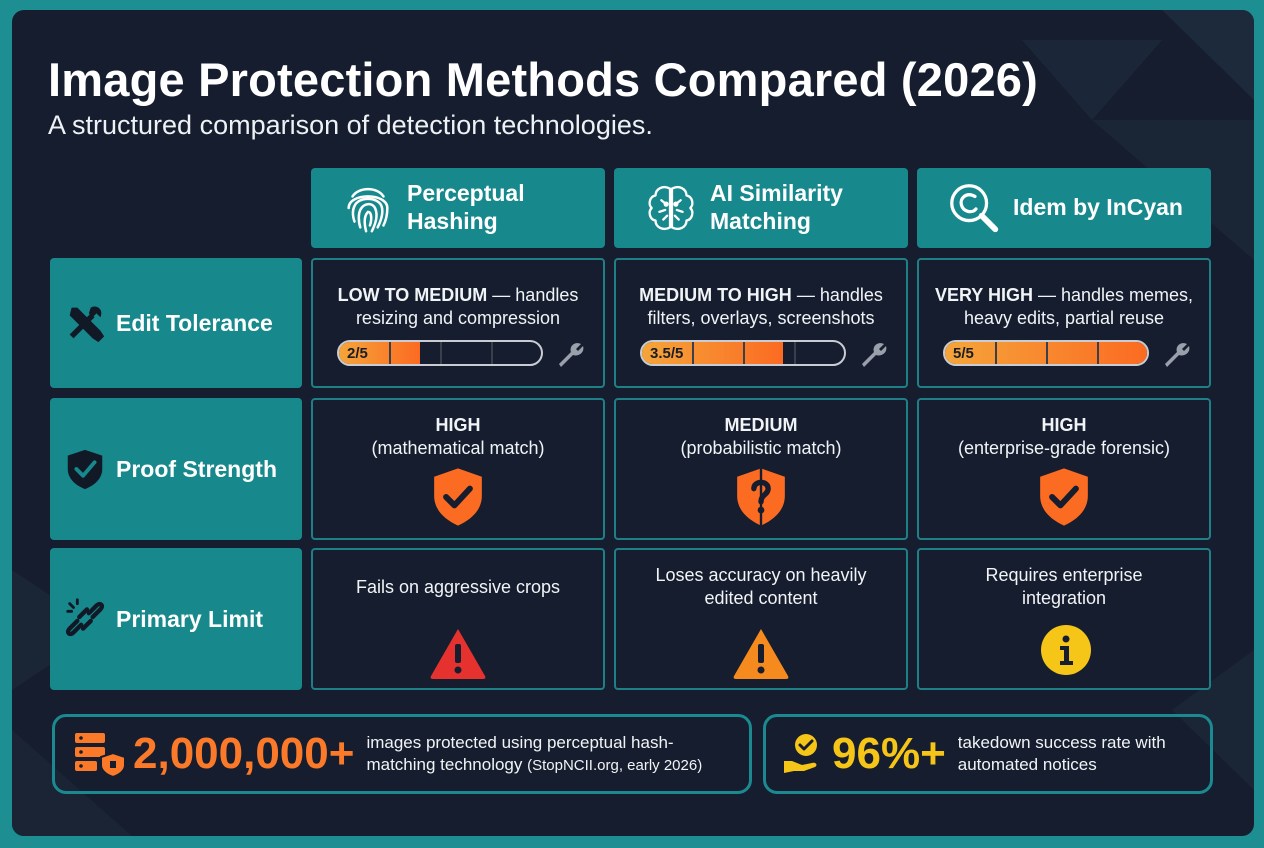 The height and width of the screenshot is (848, 1264). Describe the element at coordinates (458, 318) in the screenshot. I see `level-desc-line2: resizing and compression` at that location.